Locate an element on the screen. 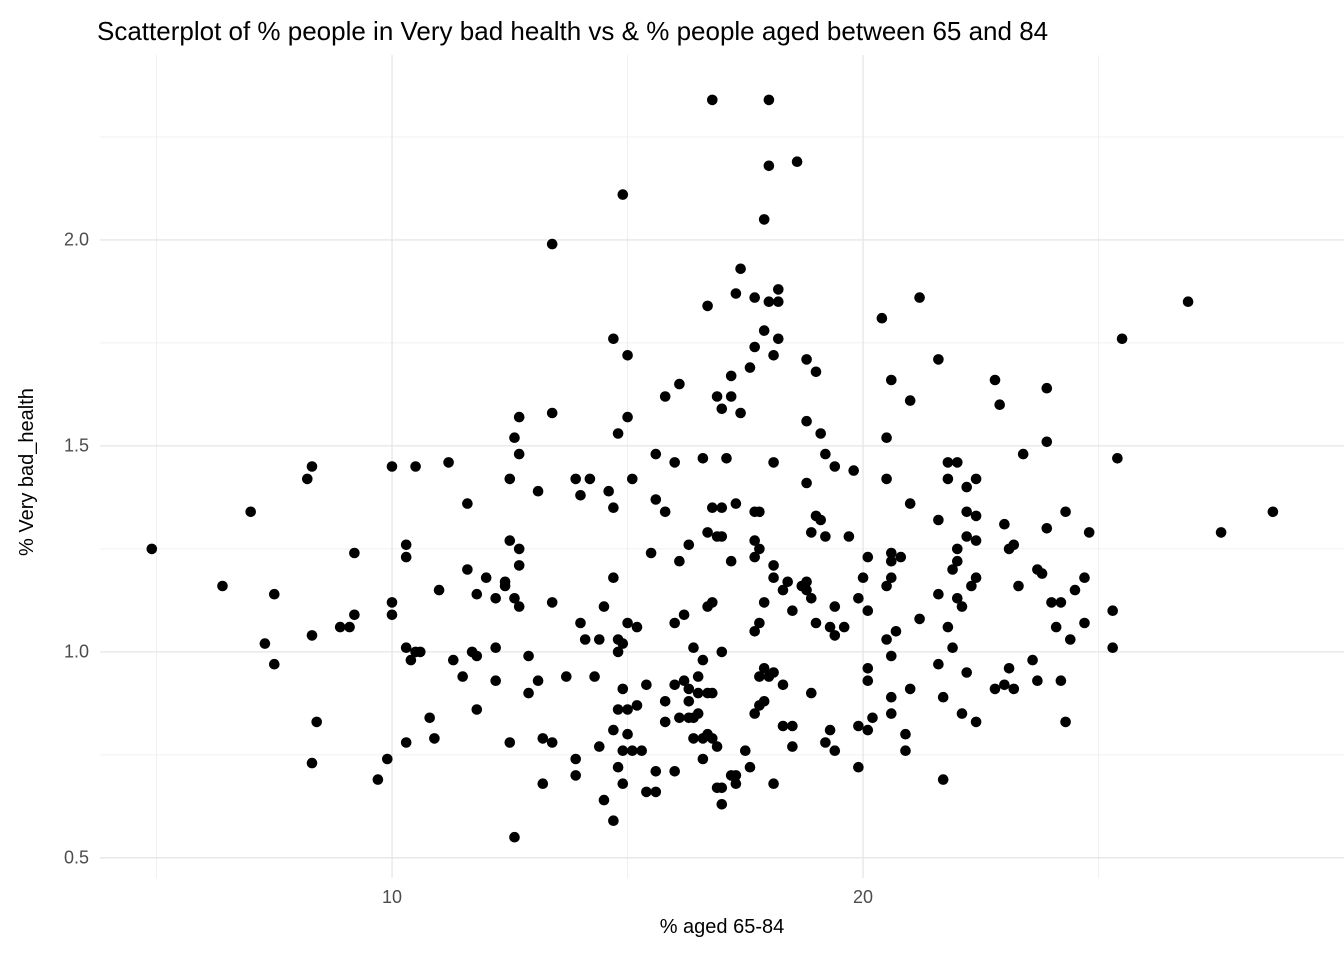 The image size is (1344, 960). x-tick-label: 10 is located at coordinates (392, 897).